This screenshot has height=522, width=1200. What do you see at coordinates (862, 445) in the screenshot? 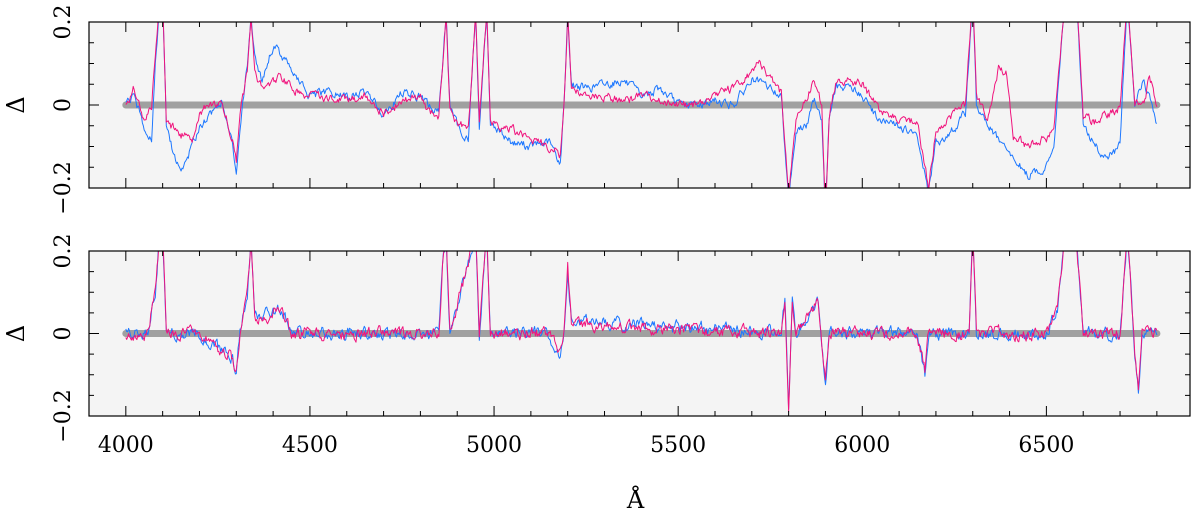
I see `x-tick-label: 6000` at bounding box center [862, 445].